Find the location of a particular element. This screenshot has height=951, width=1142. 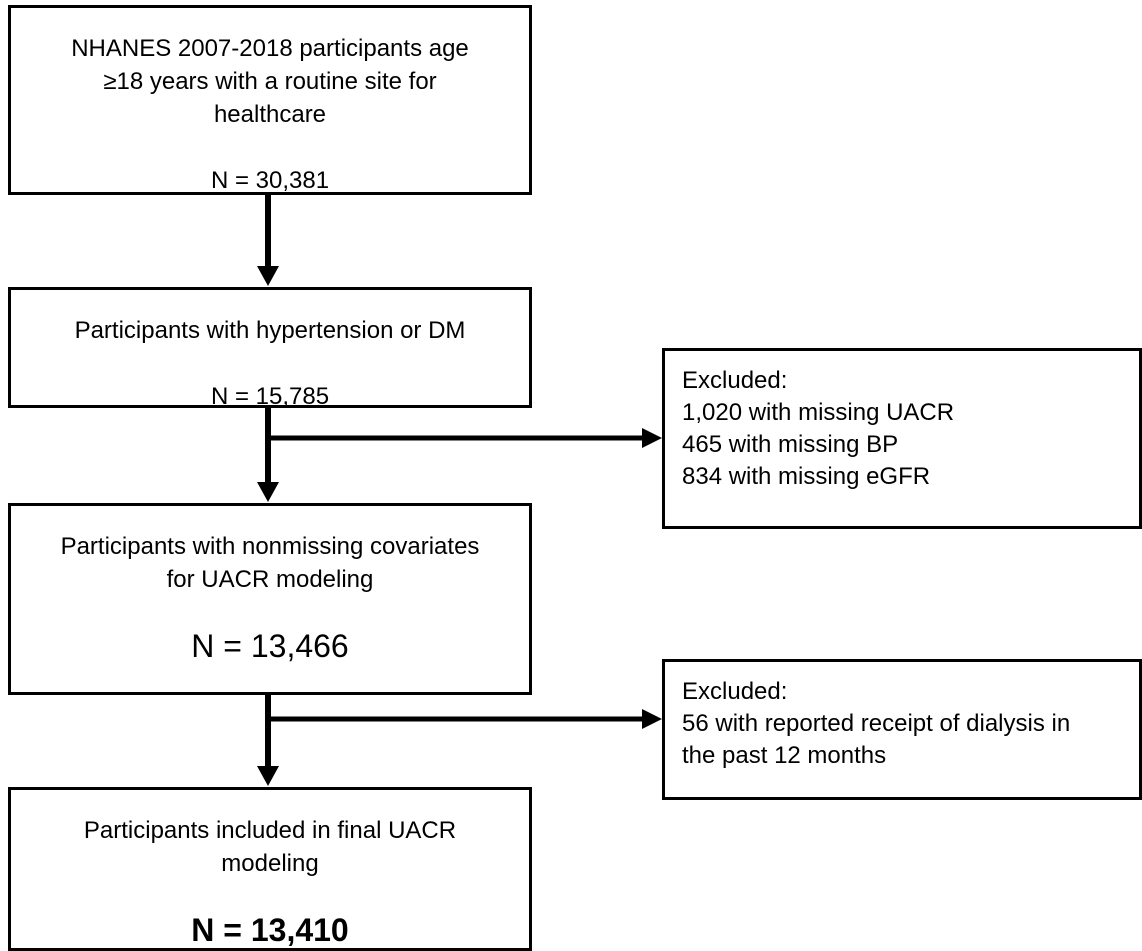

arrowhead-box3-to-box4 is located at coordinates (268, 776).